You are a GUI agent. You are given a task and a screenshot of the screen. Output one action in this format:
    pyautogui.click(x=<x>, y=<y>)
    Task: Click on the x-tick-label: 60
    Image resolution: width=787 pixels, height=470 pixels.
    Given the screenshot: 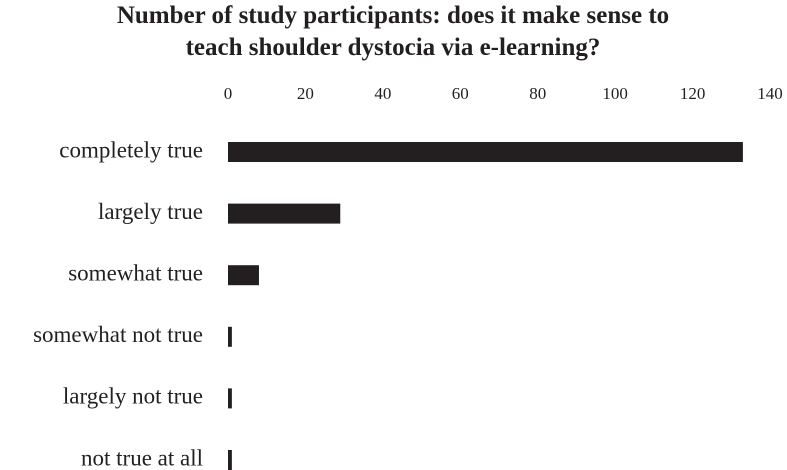 What is the action you would take?
    pyautogui.click(x=460, y=93)
    